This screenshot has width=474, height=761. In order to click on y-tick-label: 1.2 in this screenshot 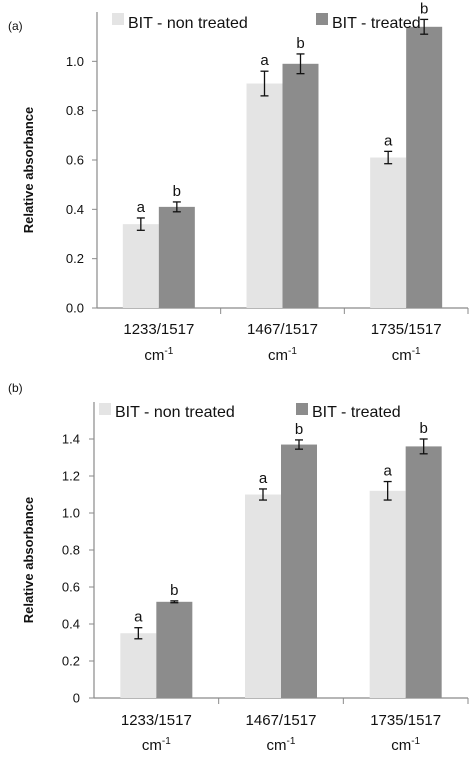, I will do `click(71, 476)`.